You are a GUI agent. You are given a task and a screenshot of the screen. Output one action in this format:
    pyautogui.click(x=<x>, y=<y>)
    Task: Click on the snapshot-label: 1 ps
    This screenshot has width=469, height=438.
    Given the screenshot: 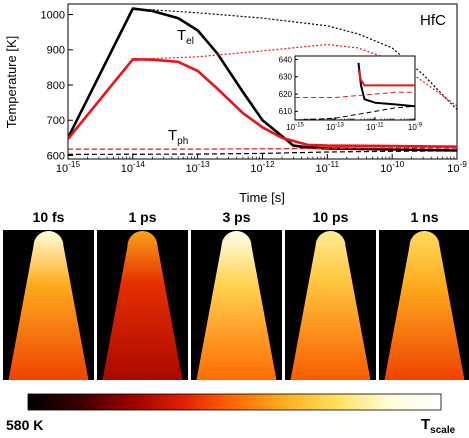 What is the action you would take?
    pyautogui.click(x=142, y=217)
    